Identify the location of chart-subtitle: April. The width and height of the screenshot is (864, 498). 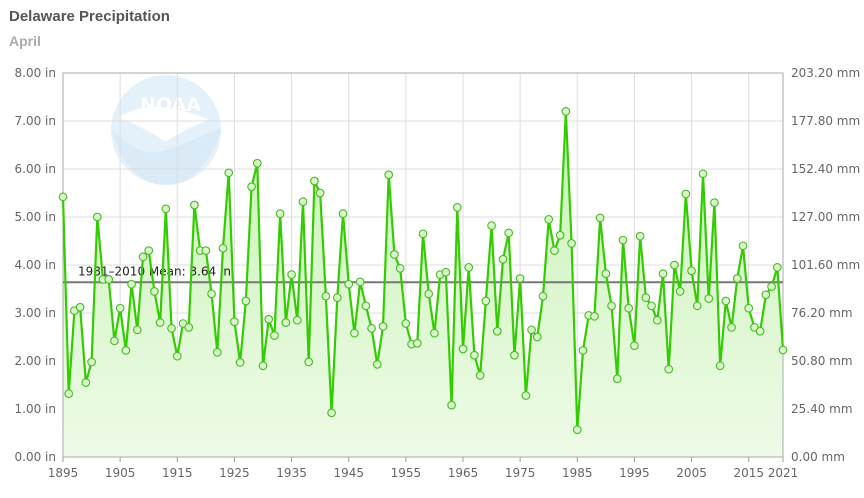
(25, 41).